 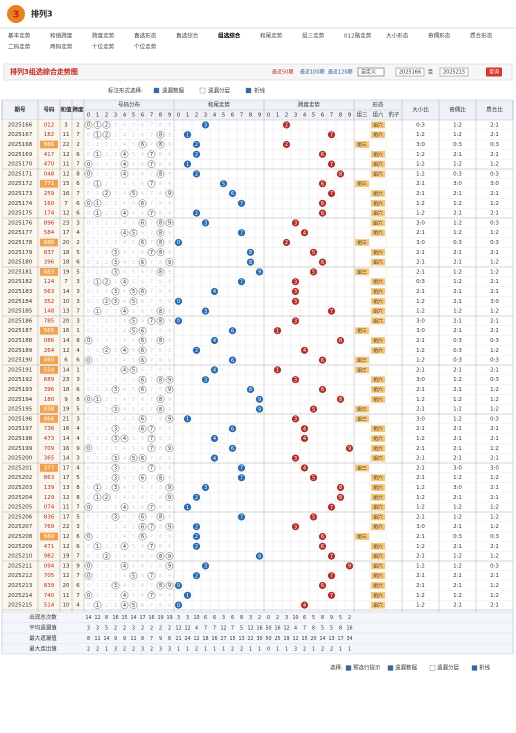 What do you see at coordinates (481, 36) in the screenshot?
I see `nav-tab: 质合形态` at bounding box center [481, 36].